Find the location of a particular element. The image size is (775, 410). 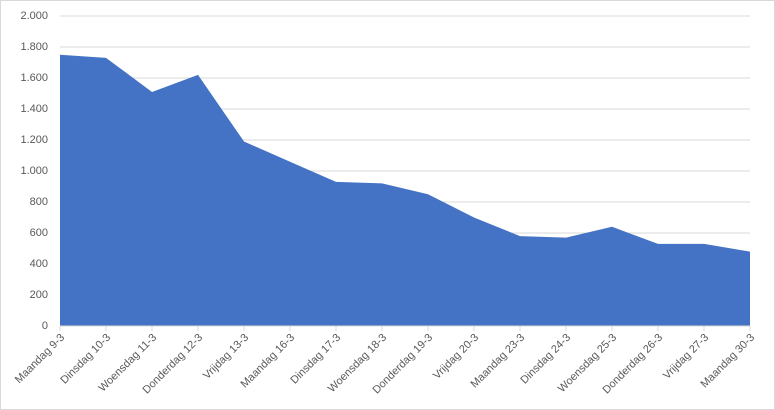

y-tick-label: 1.800 is located at coordinates (34, 47).